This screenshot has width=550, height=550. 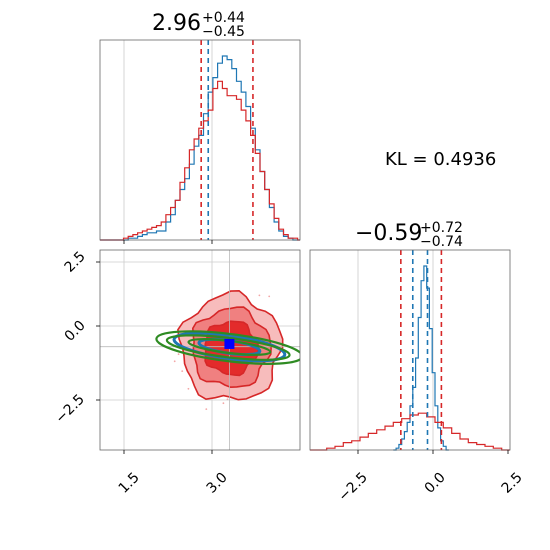 I want to click on hist2-title-plus: +0.72, so click(x=441, y=228).